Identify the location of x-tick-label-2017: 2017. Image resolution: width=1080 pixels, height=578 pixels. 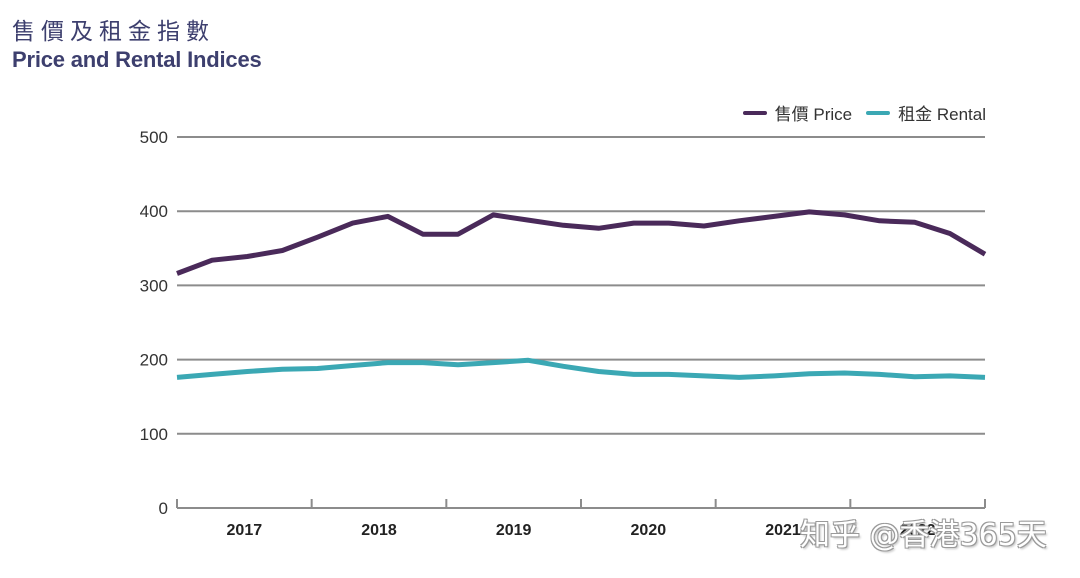
(245, 530).